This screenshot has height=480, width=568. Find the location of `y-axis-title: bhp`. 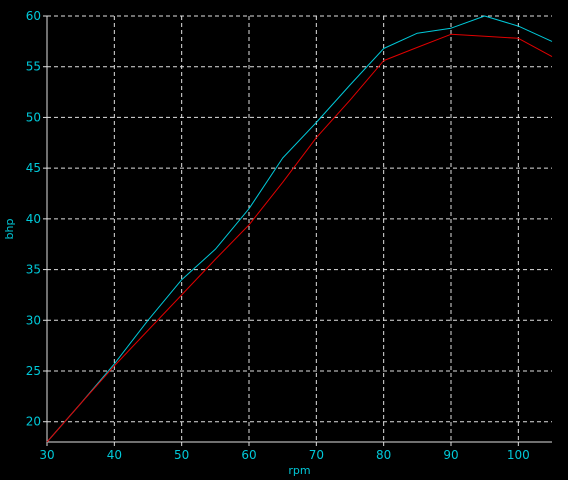

y-axis-title: bhp is located at coordinates (9, 229).